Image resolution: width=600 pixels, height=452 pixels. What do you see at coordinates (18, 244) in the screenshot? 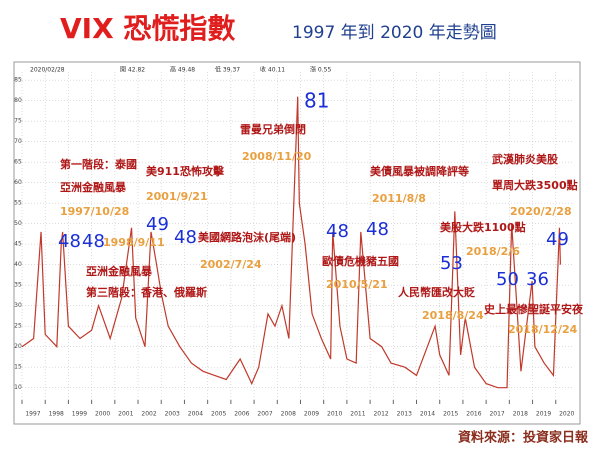
I see `y-tick-label: 45` at bounding box center [18, 244].